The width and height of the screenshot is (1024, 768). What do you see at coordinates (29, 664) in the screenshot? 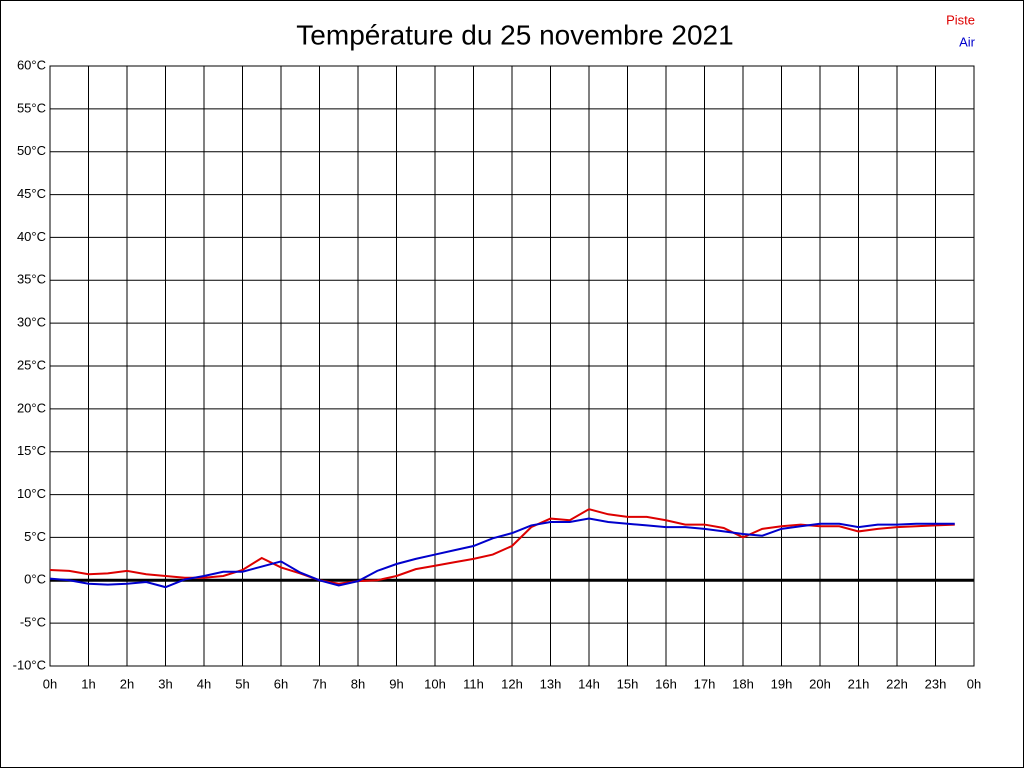
I see `y-tick-label: -10°C` at bounding box center [29, 664].